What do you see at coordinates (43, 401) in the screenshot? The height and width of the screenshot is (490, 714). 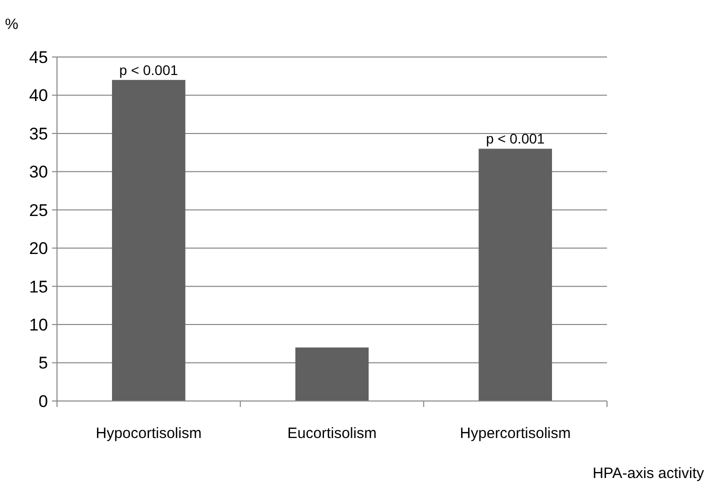 I see `y-tick-label: 0` at bounding box center [43, 401].